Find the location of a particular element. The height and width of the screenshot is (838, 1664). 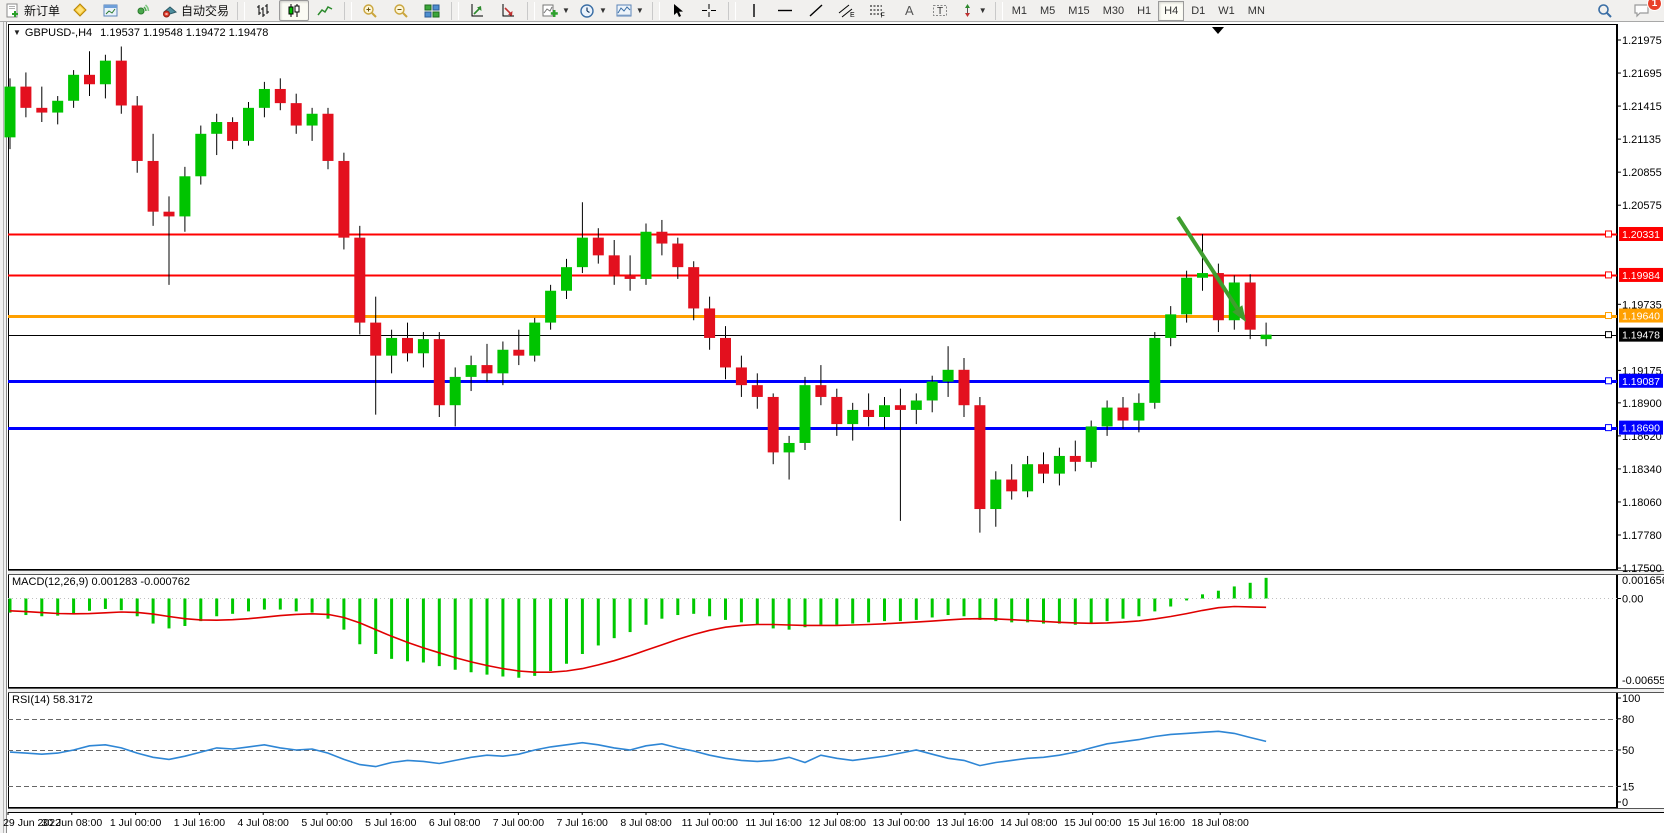

period-button: ▼ is located at coordinates (593, 10).